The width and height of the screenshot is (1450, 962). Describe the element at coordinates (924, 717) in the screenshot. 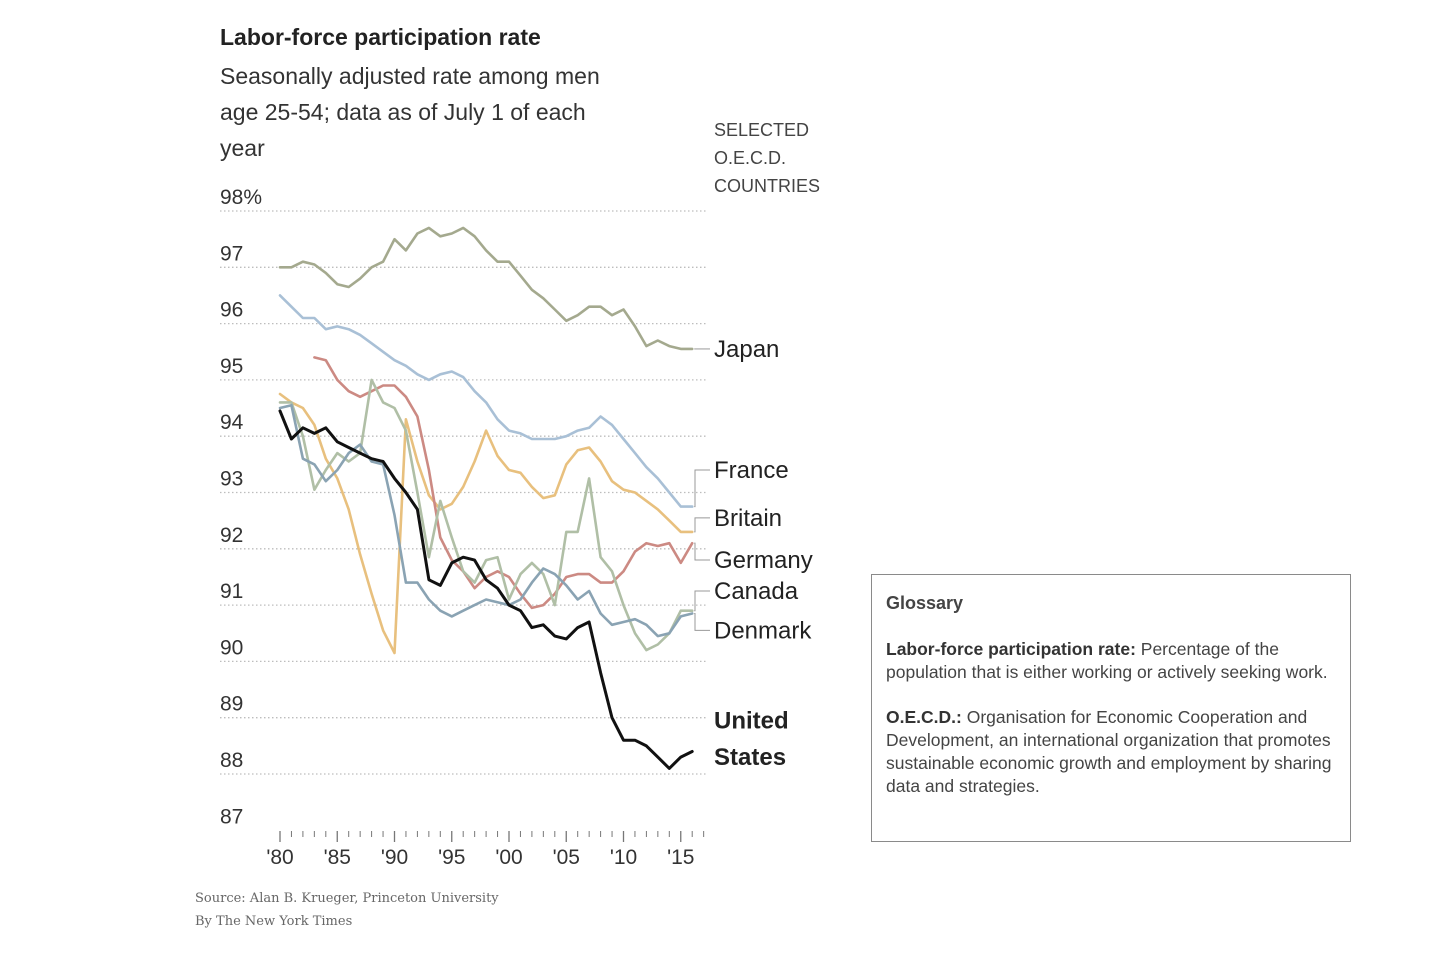

I see `glossary-term: O.E.C.D.:` at that location.